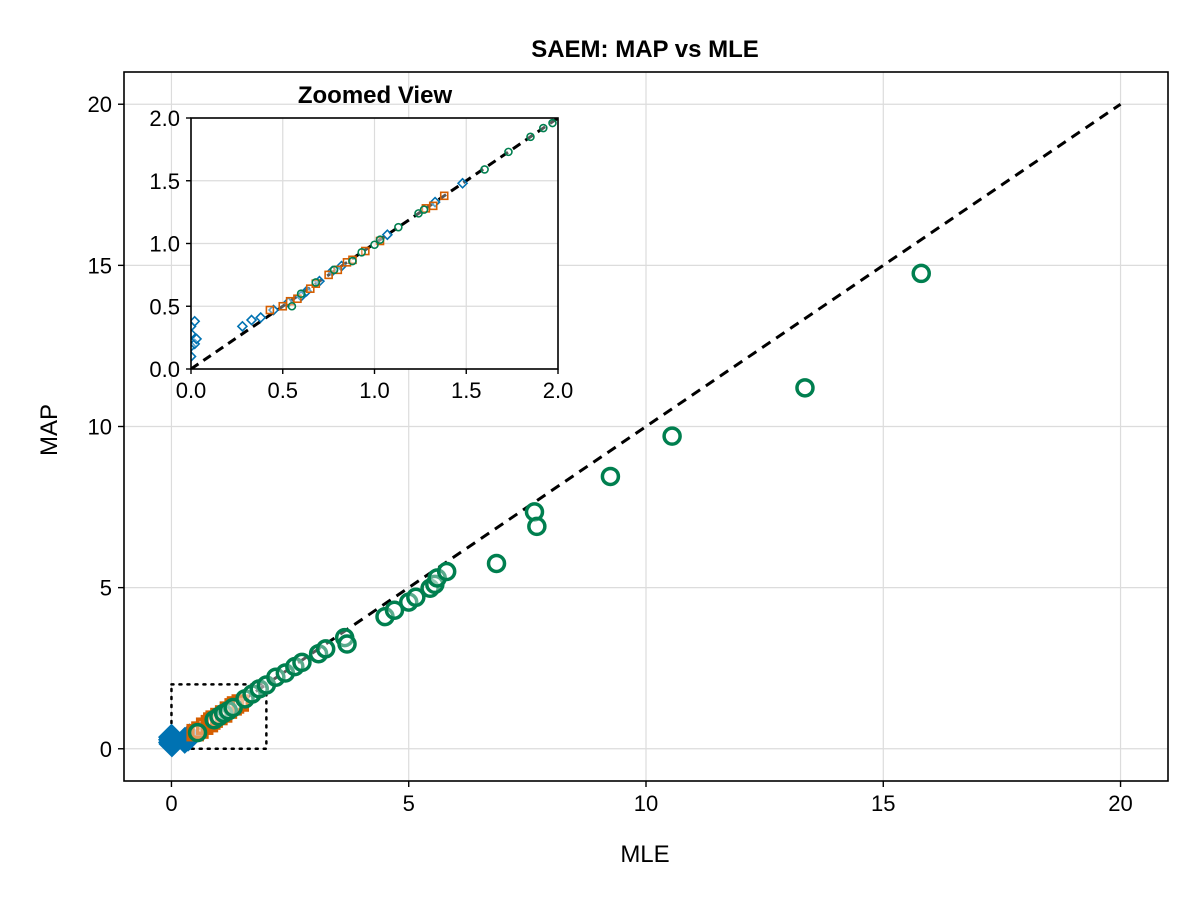  I want to click on inset-plot-content, so click(374, 243).